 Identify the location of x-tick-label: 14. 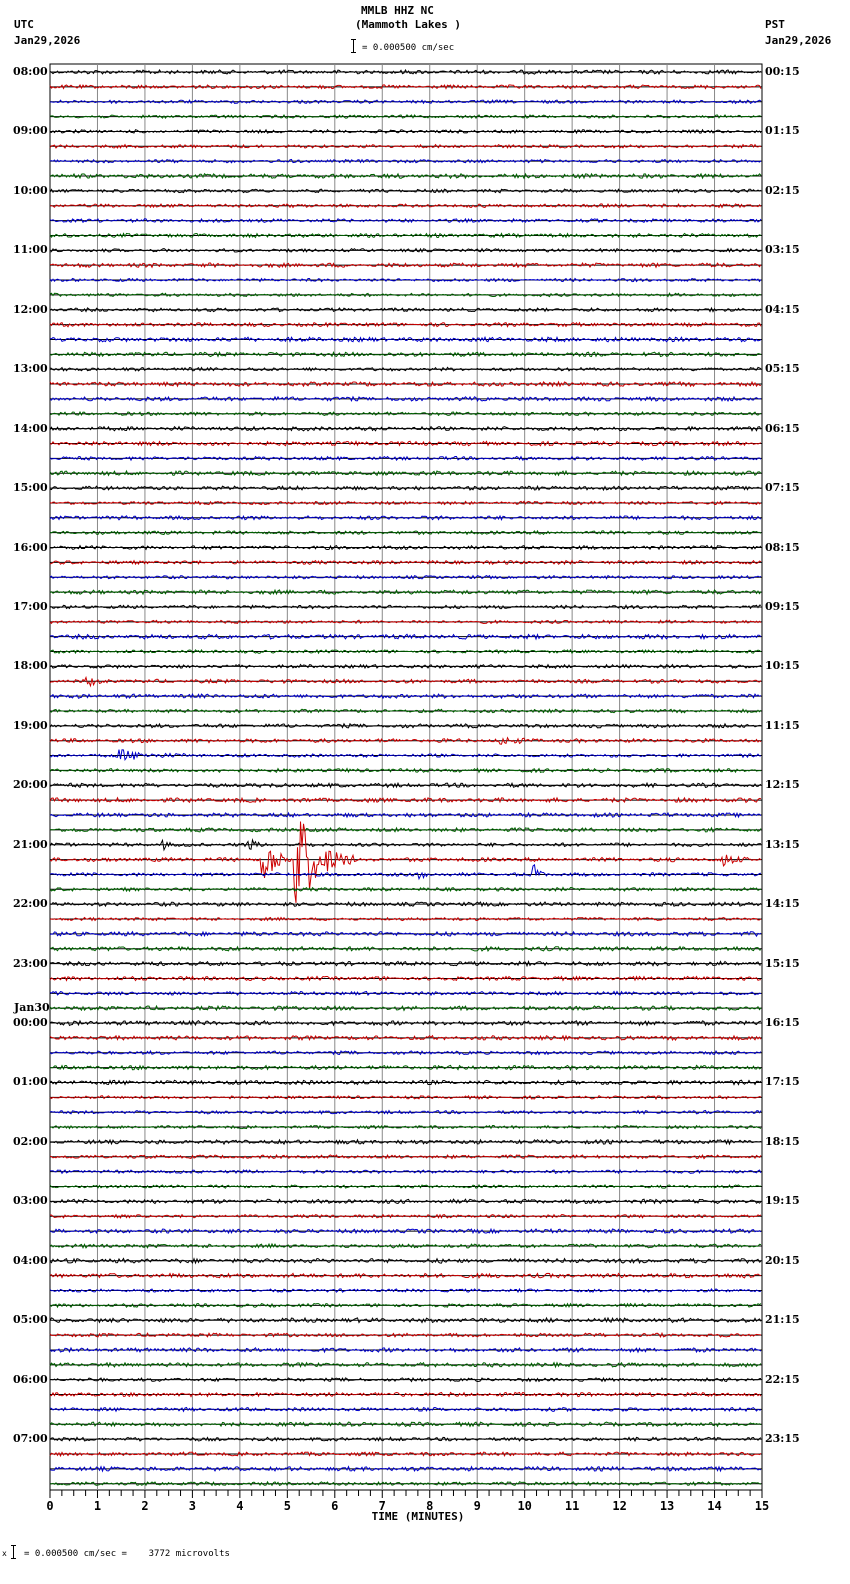
(714, 1506).